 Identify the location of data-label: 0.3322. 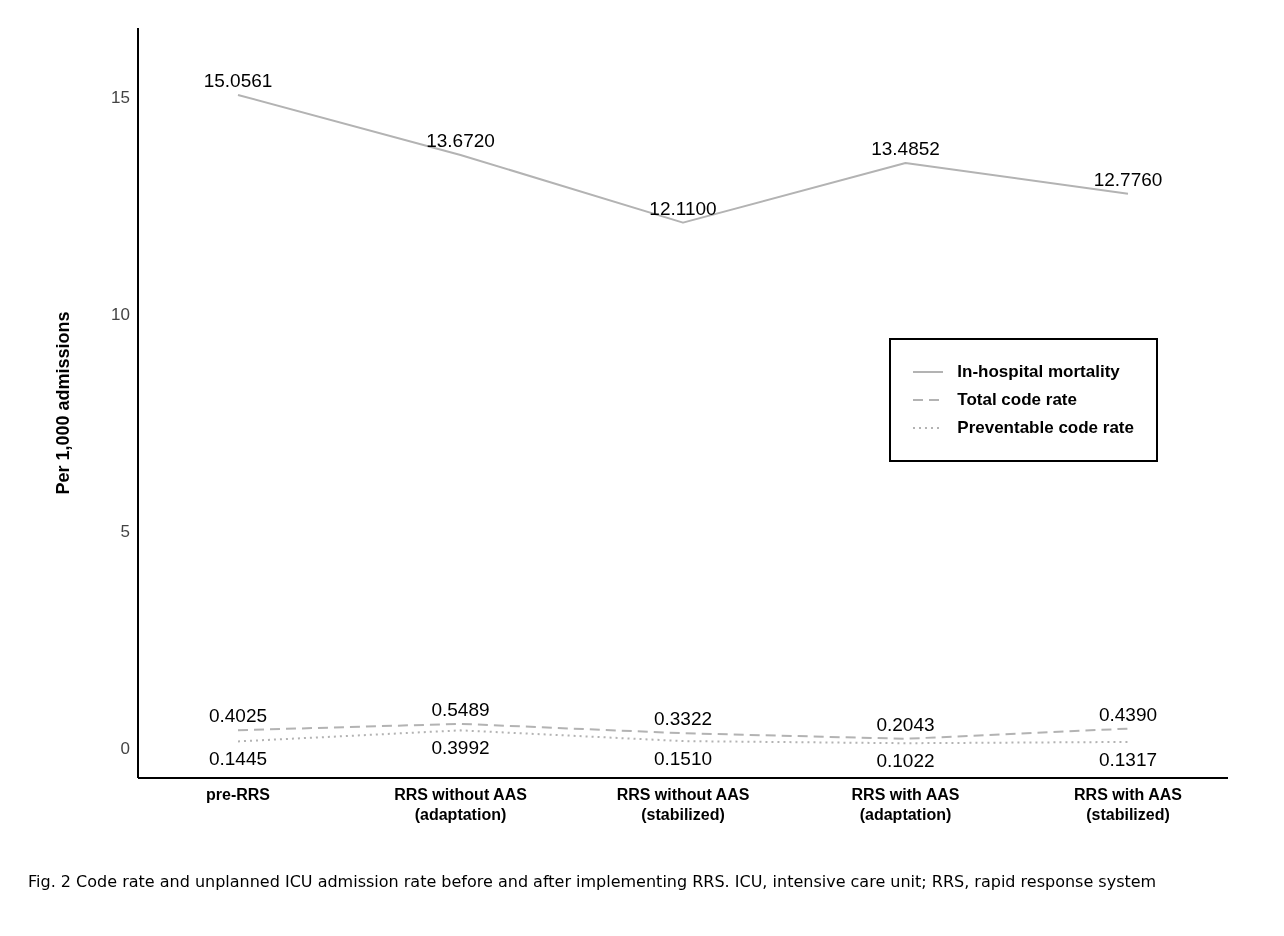
(683, 719).